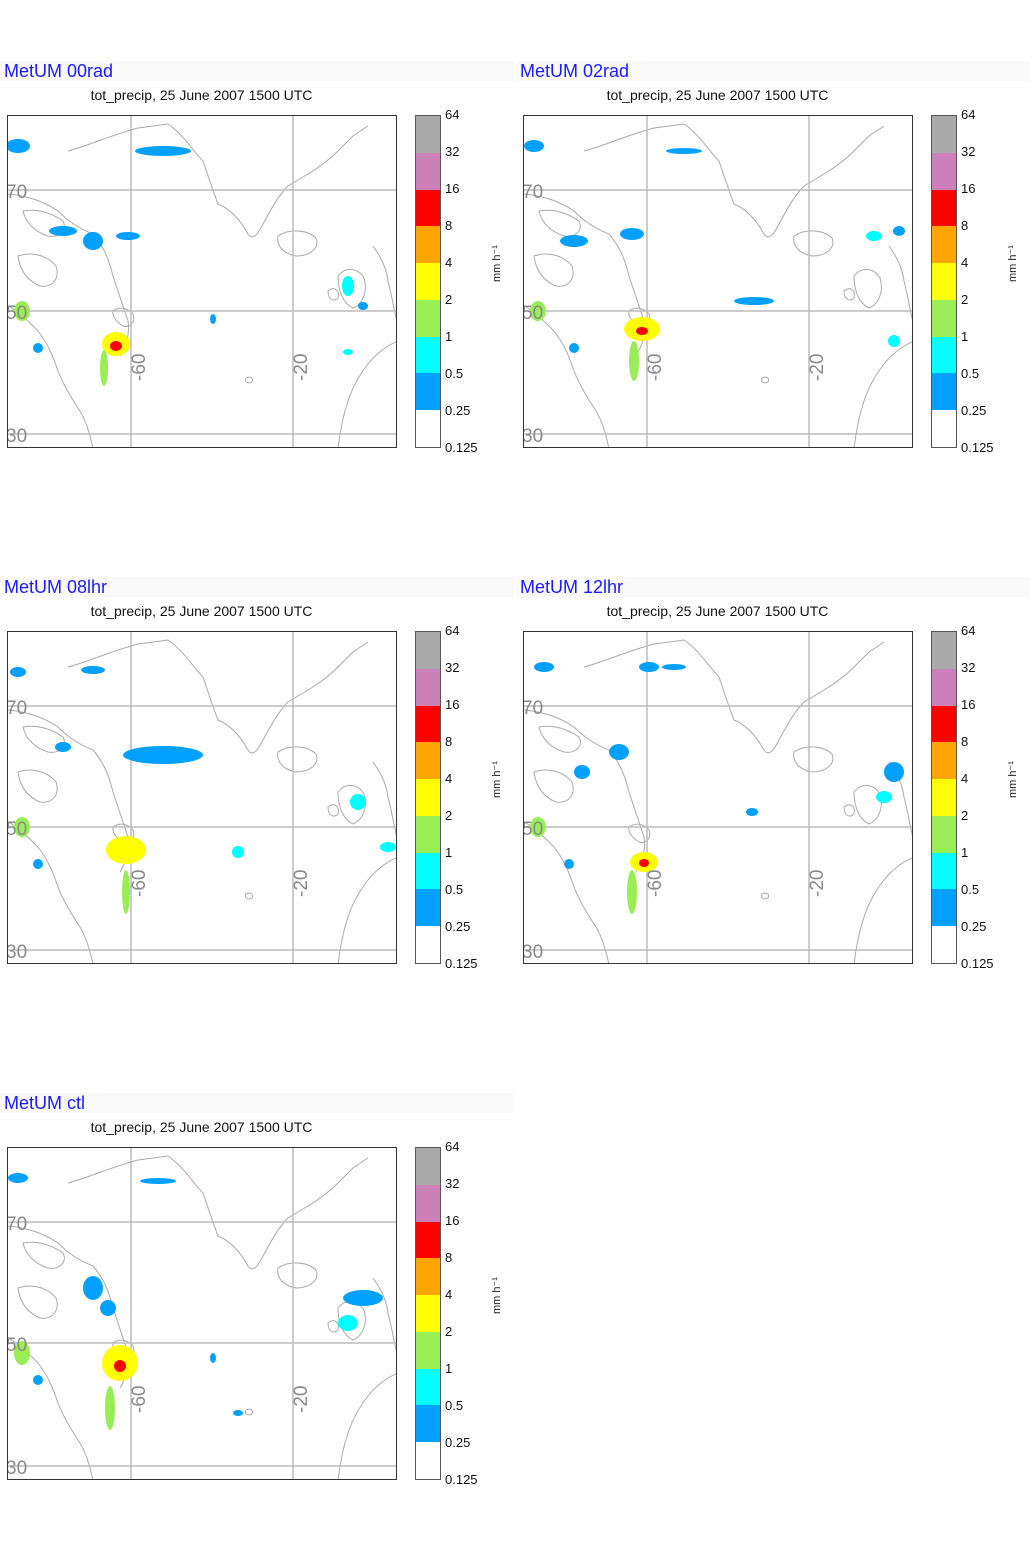  I want to click on colorbar-label: 16, so click(452, 188).